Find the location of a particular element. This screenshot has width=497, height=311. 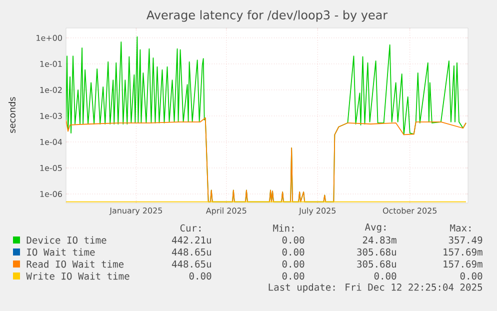

text: Last update: Fri Dec 12 22:25:04 2025 is located at coordinates (375, 288).